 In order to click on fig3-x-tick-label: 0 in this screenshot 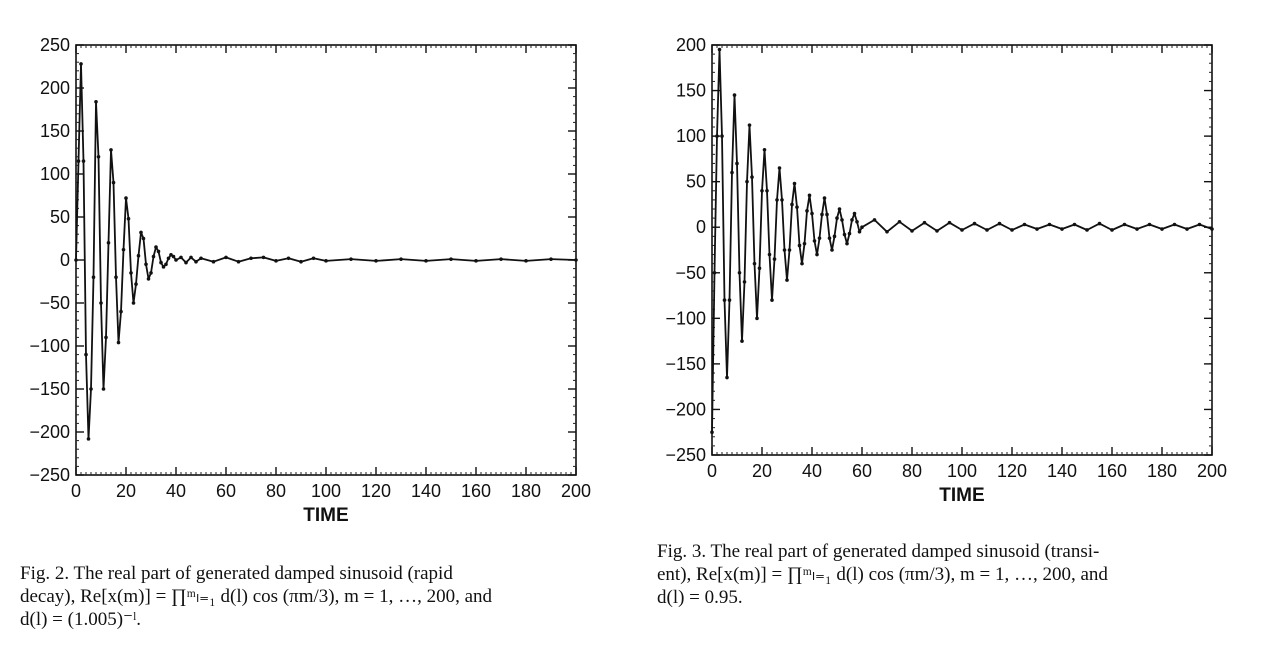, I will do `click(712, 471)`.